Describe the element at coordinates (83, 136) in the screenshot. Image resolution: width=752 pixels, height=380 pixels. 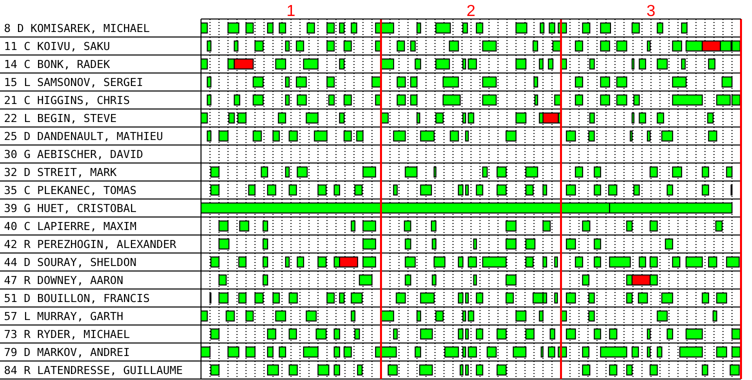
I see `y-tick-label: 25 D DANDENAULT, MATHIEU` at that location.